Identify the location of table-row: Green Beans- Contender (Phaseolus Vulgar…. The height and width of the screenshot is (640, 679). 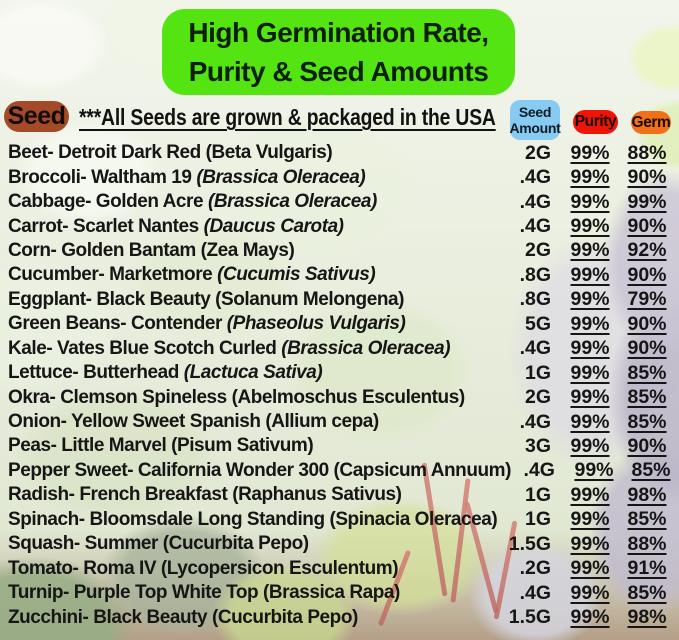
(339, 324).